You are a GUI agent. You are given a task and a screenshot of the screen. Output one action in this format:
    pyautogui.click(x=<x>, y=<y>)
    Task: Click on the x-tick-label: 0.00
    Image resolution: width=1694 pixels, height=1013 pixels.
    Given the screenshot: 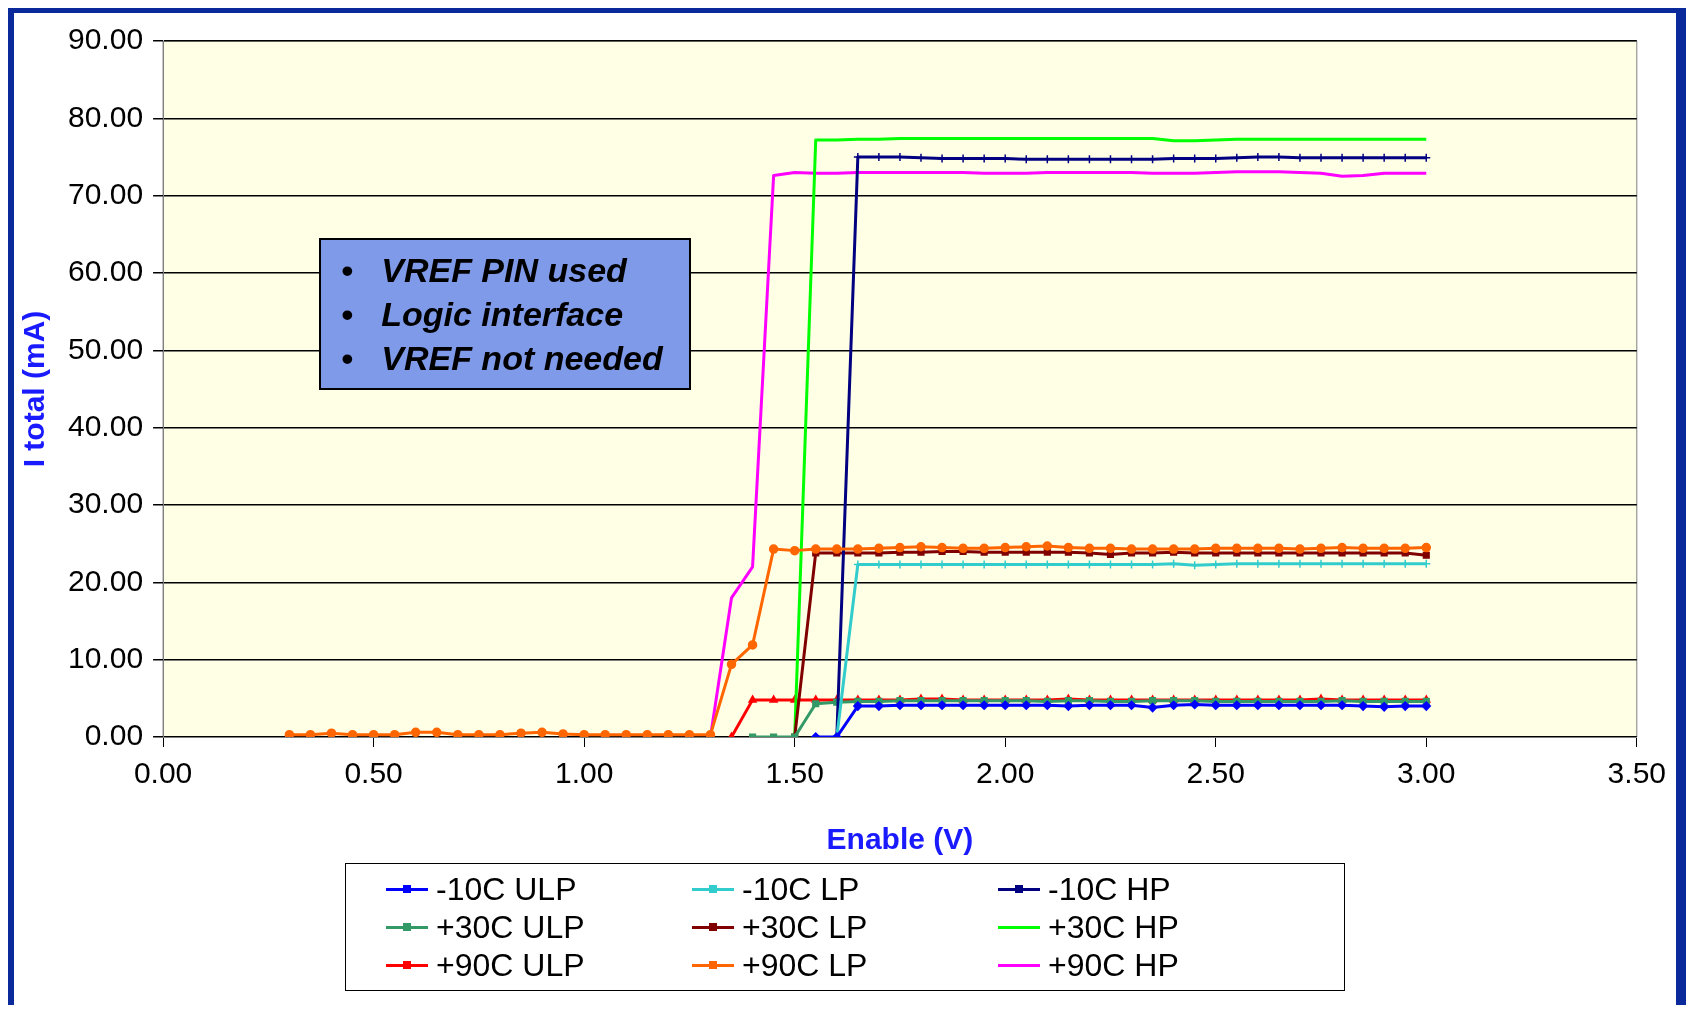 What is the action you would take?
    pyautogui.click(x=163, y=773)
    